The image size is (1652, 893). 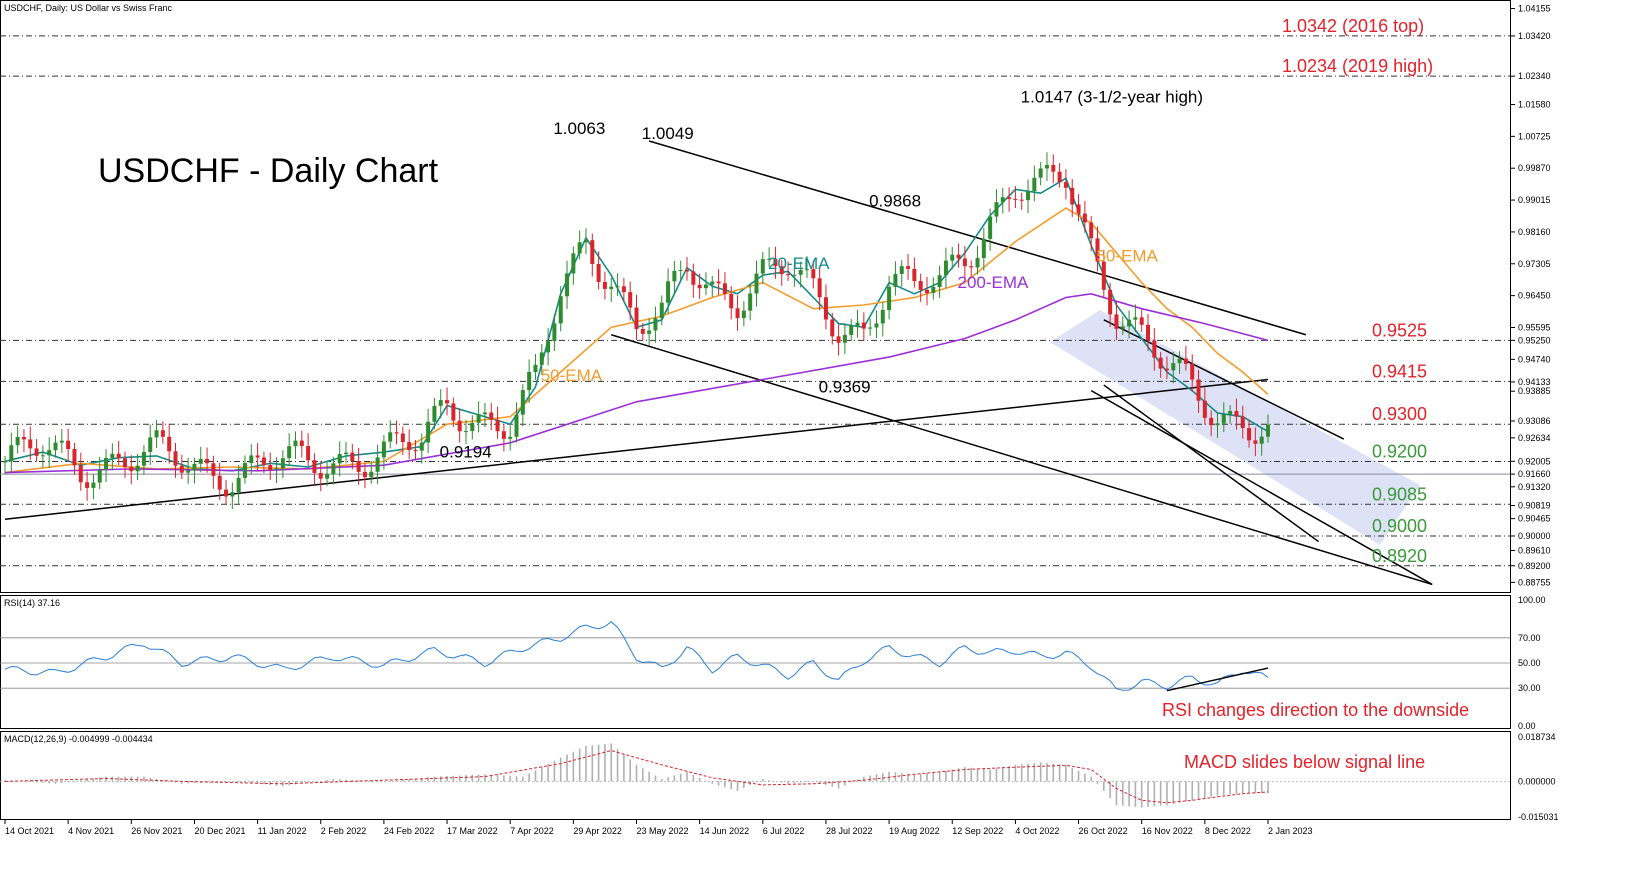 I want to click on price-tick-label: 1.02340, so click(x=1534, y=76).